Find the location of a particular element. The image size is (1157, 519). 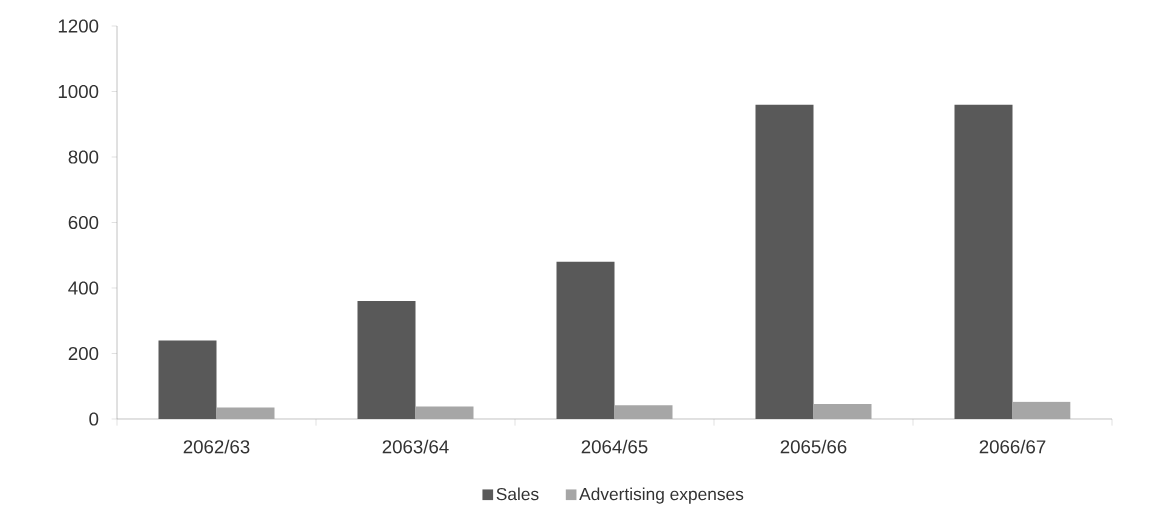

y-tick-label: 1200 is located at coordinates (78, 26).